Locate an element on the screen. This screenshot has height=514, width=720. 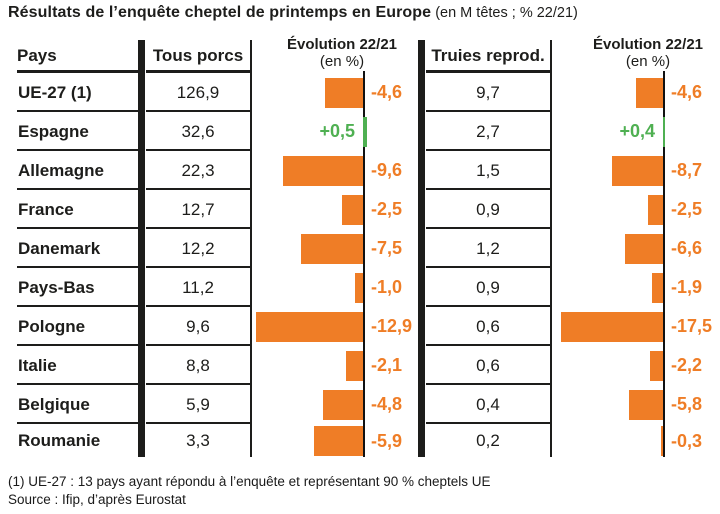
divider-pays-porcs is located at coordinates (141, 248).